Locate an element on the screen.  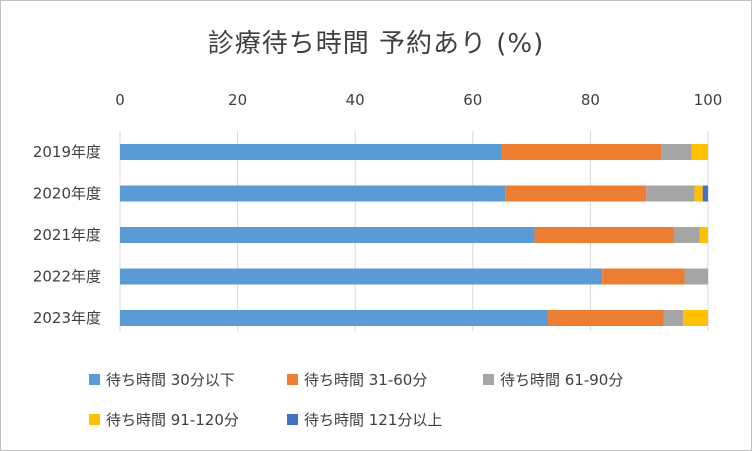
bar-segment-2022年度-series-0 is located at coordinates (361, 276).